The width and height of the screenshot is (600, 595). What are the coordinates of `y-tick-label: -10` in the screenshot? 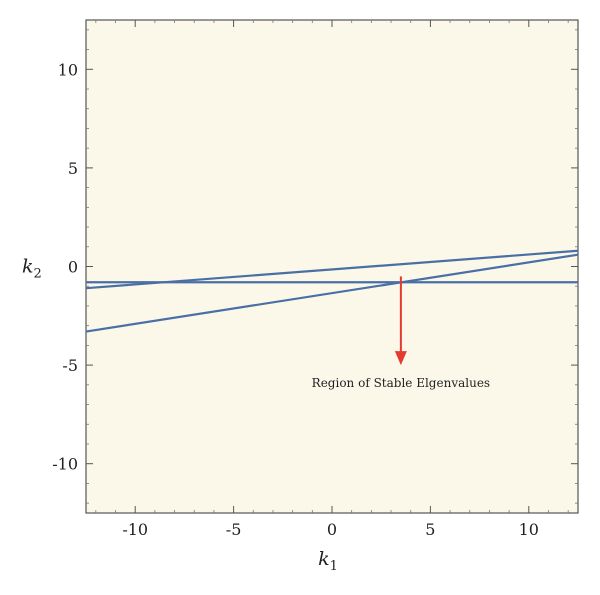 It's located at (65, 464).